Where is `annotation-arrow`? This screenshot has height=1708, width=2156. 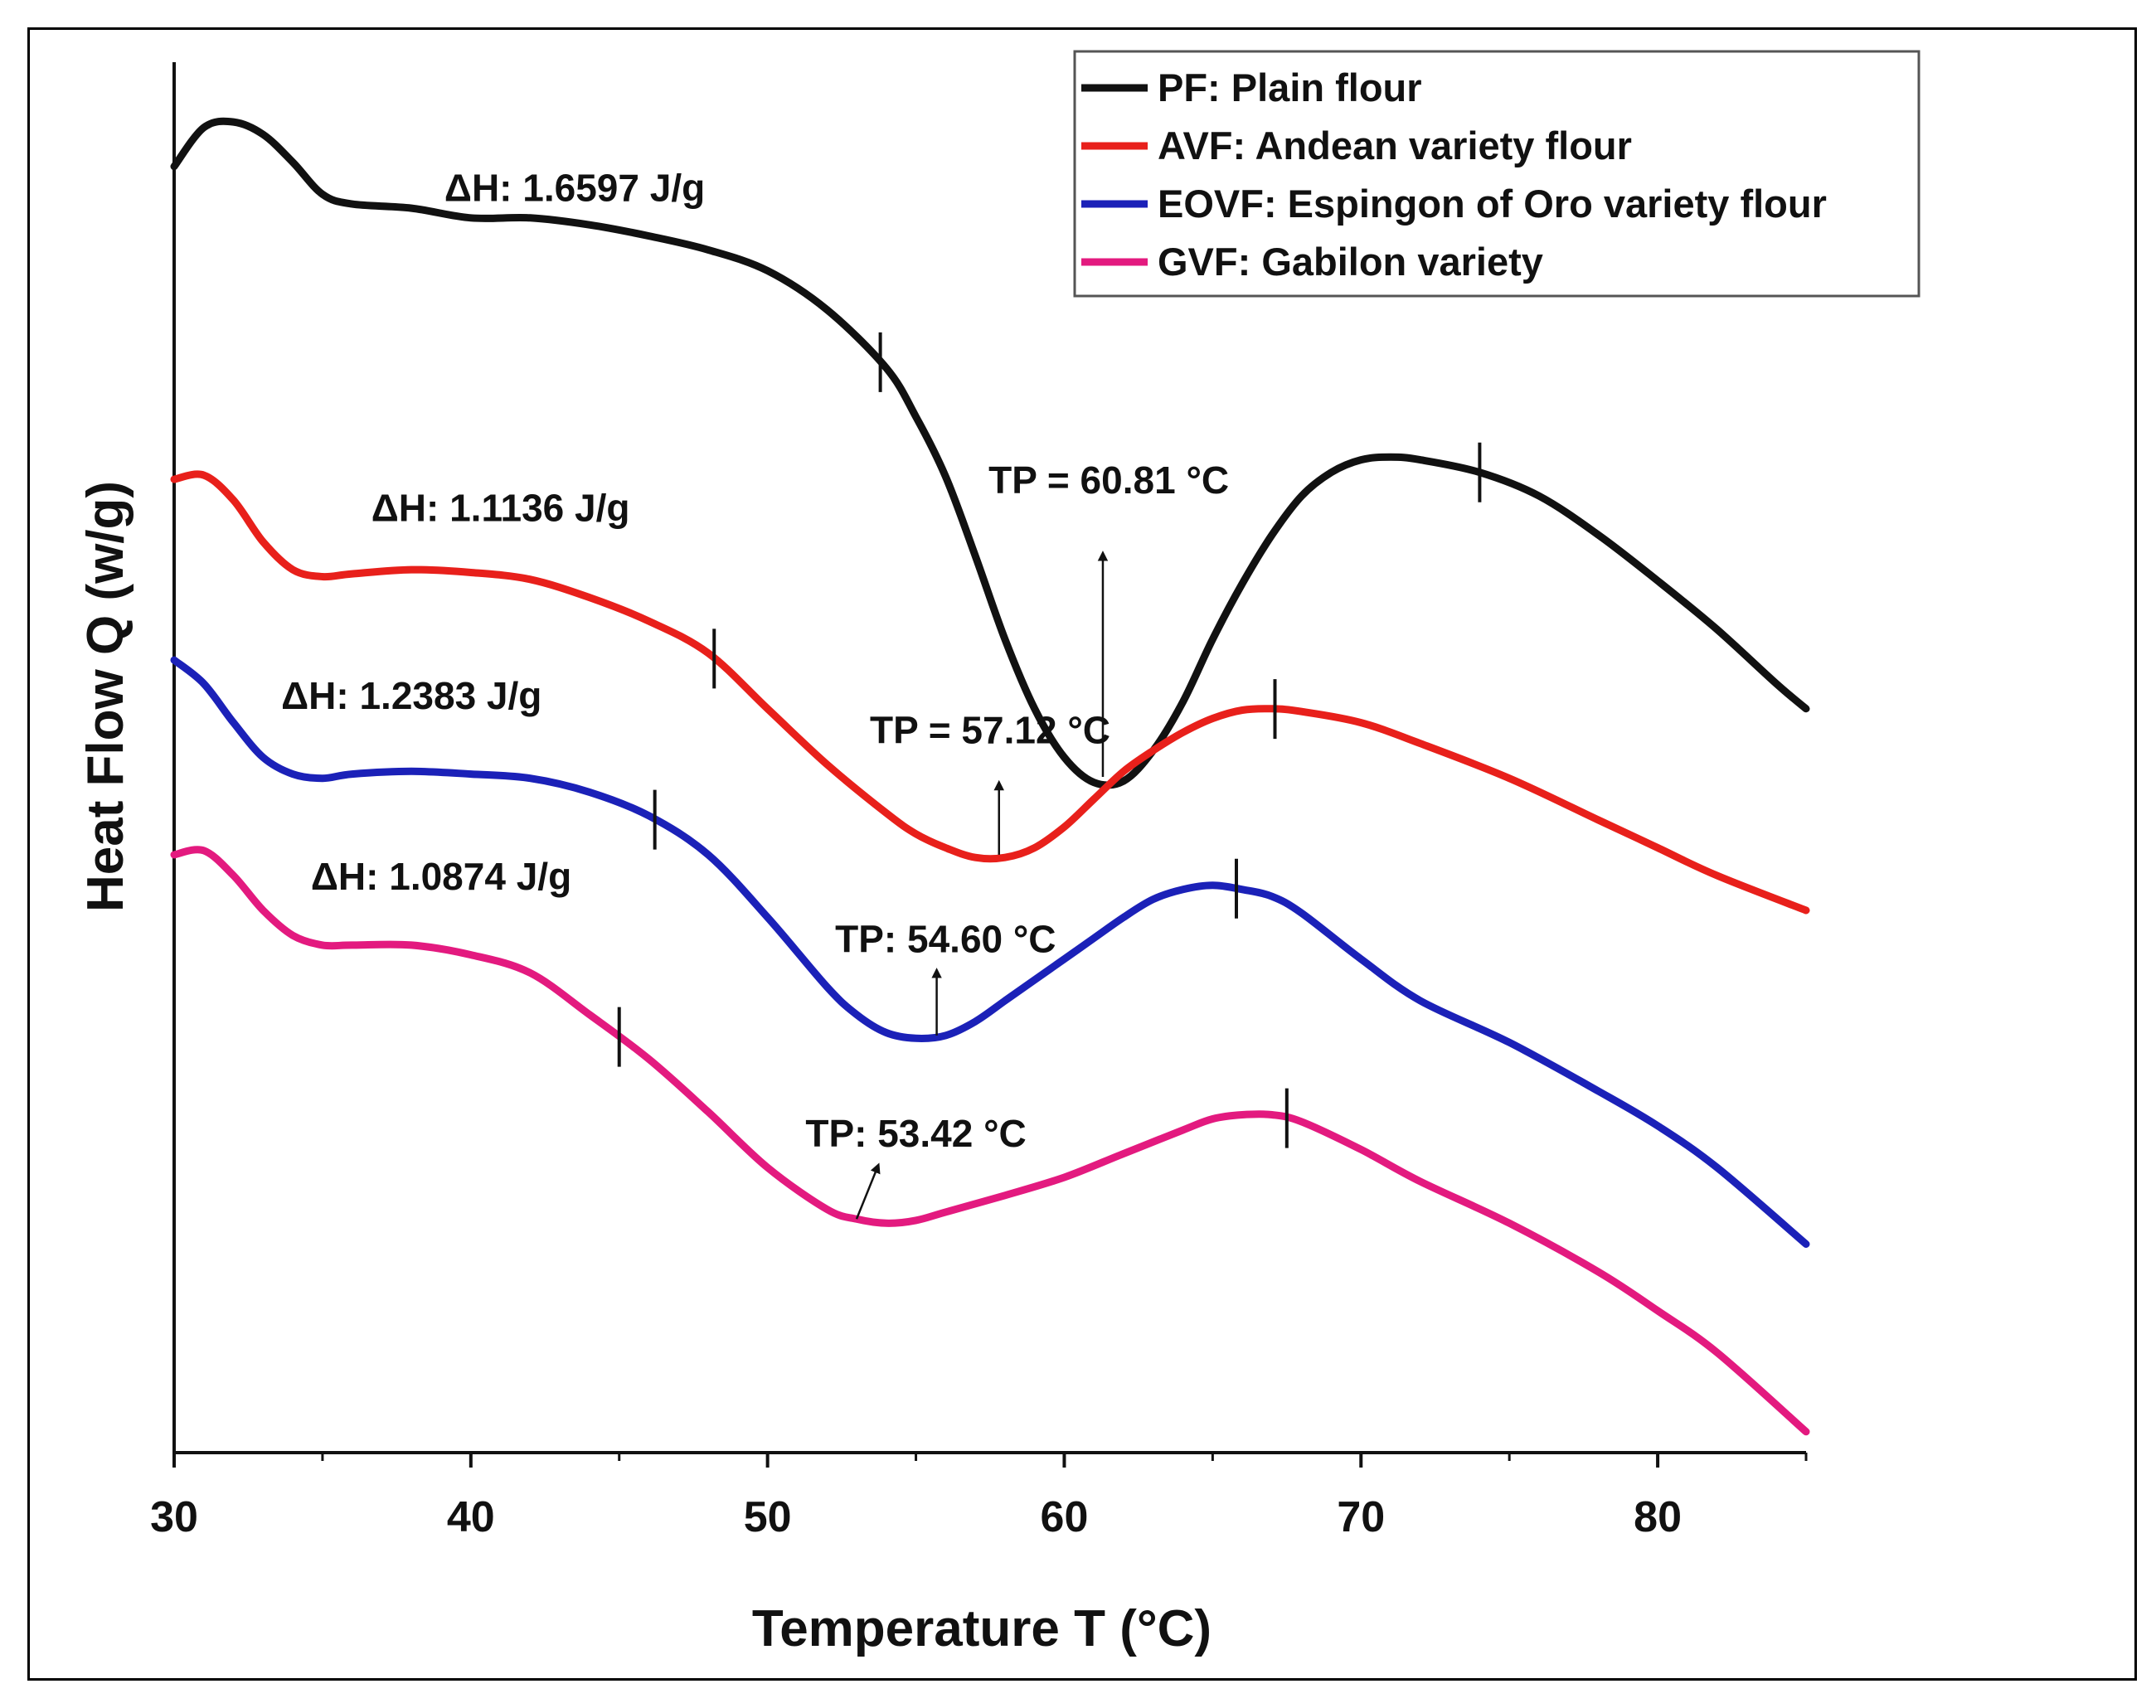
annotation-arrow is located at coordinates (868, 1191).